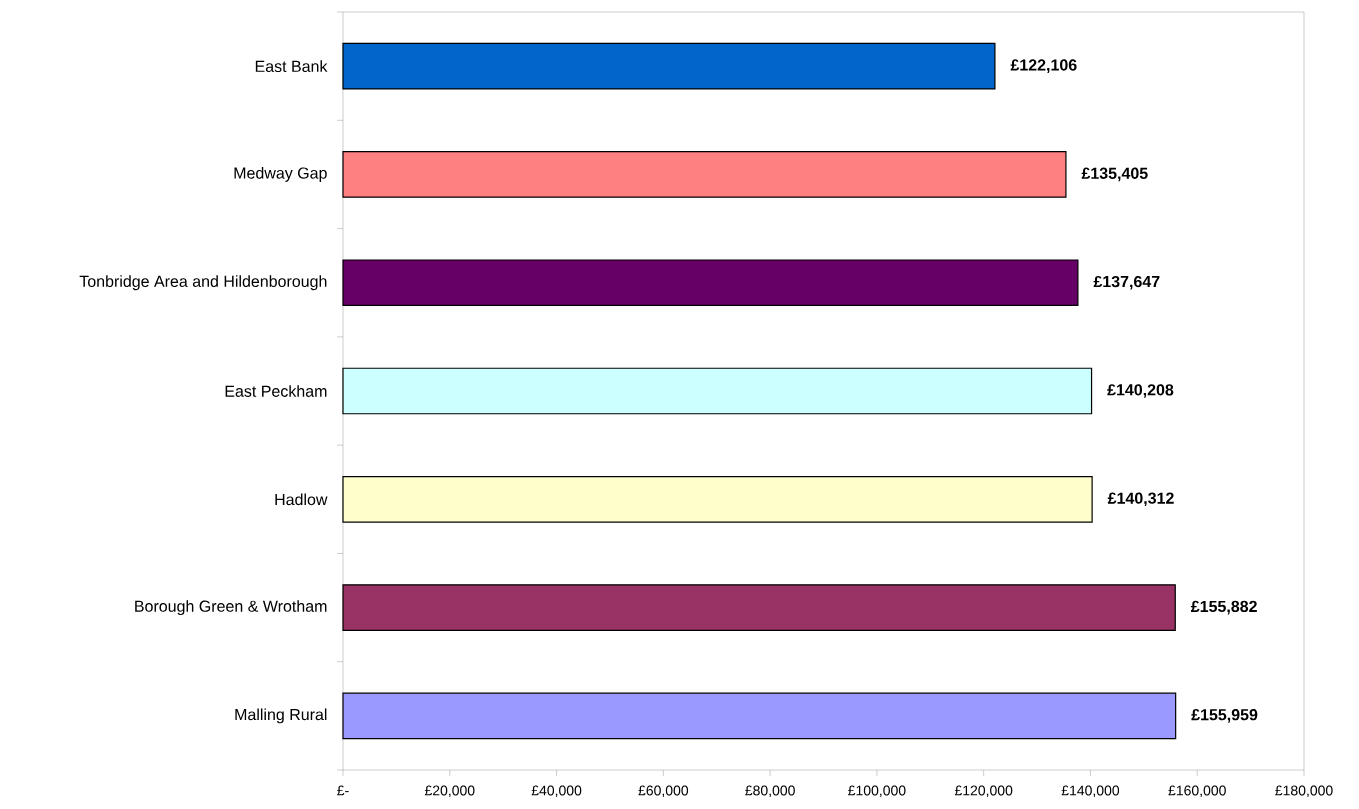  What do you see at coordinates (276, 391) in the screenshot?
I see `y-tick-label: East Peckham` at bounding box center [276, 391].